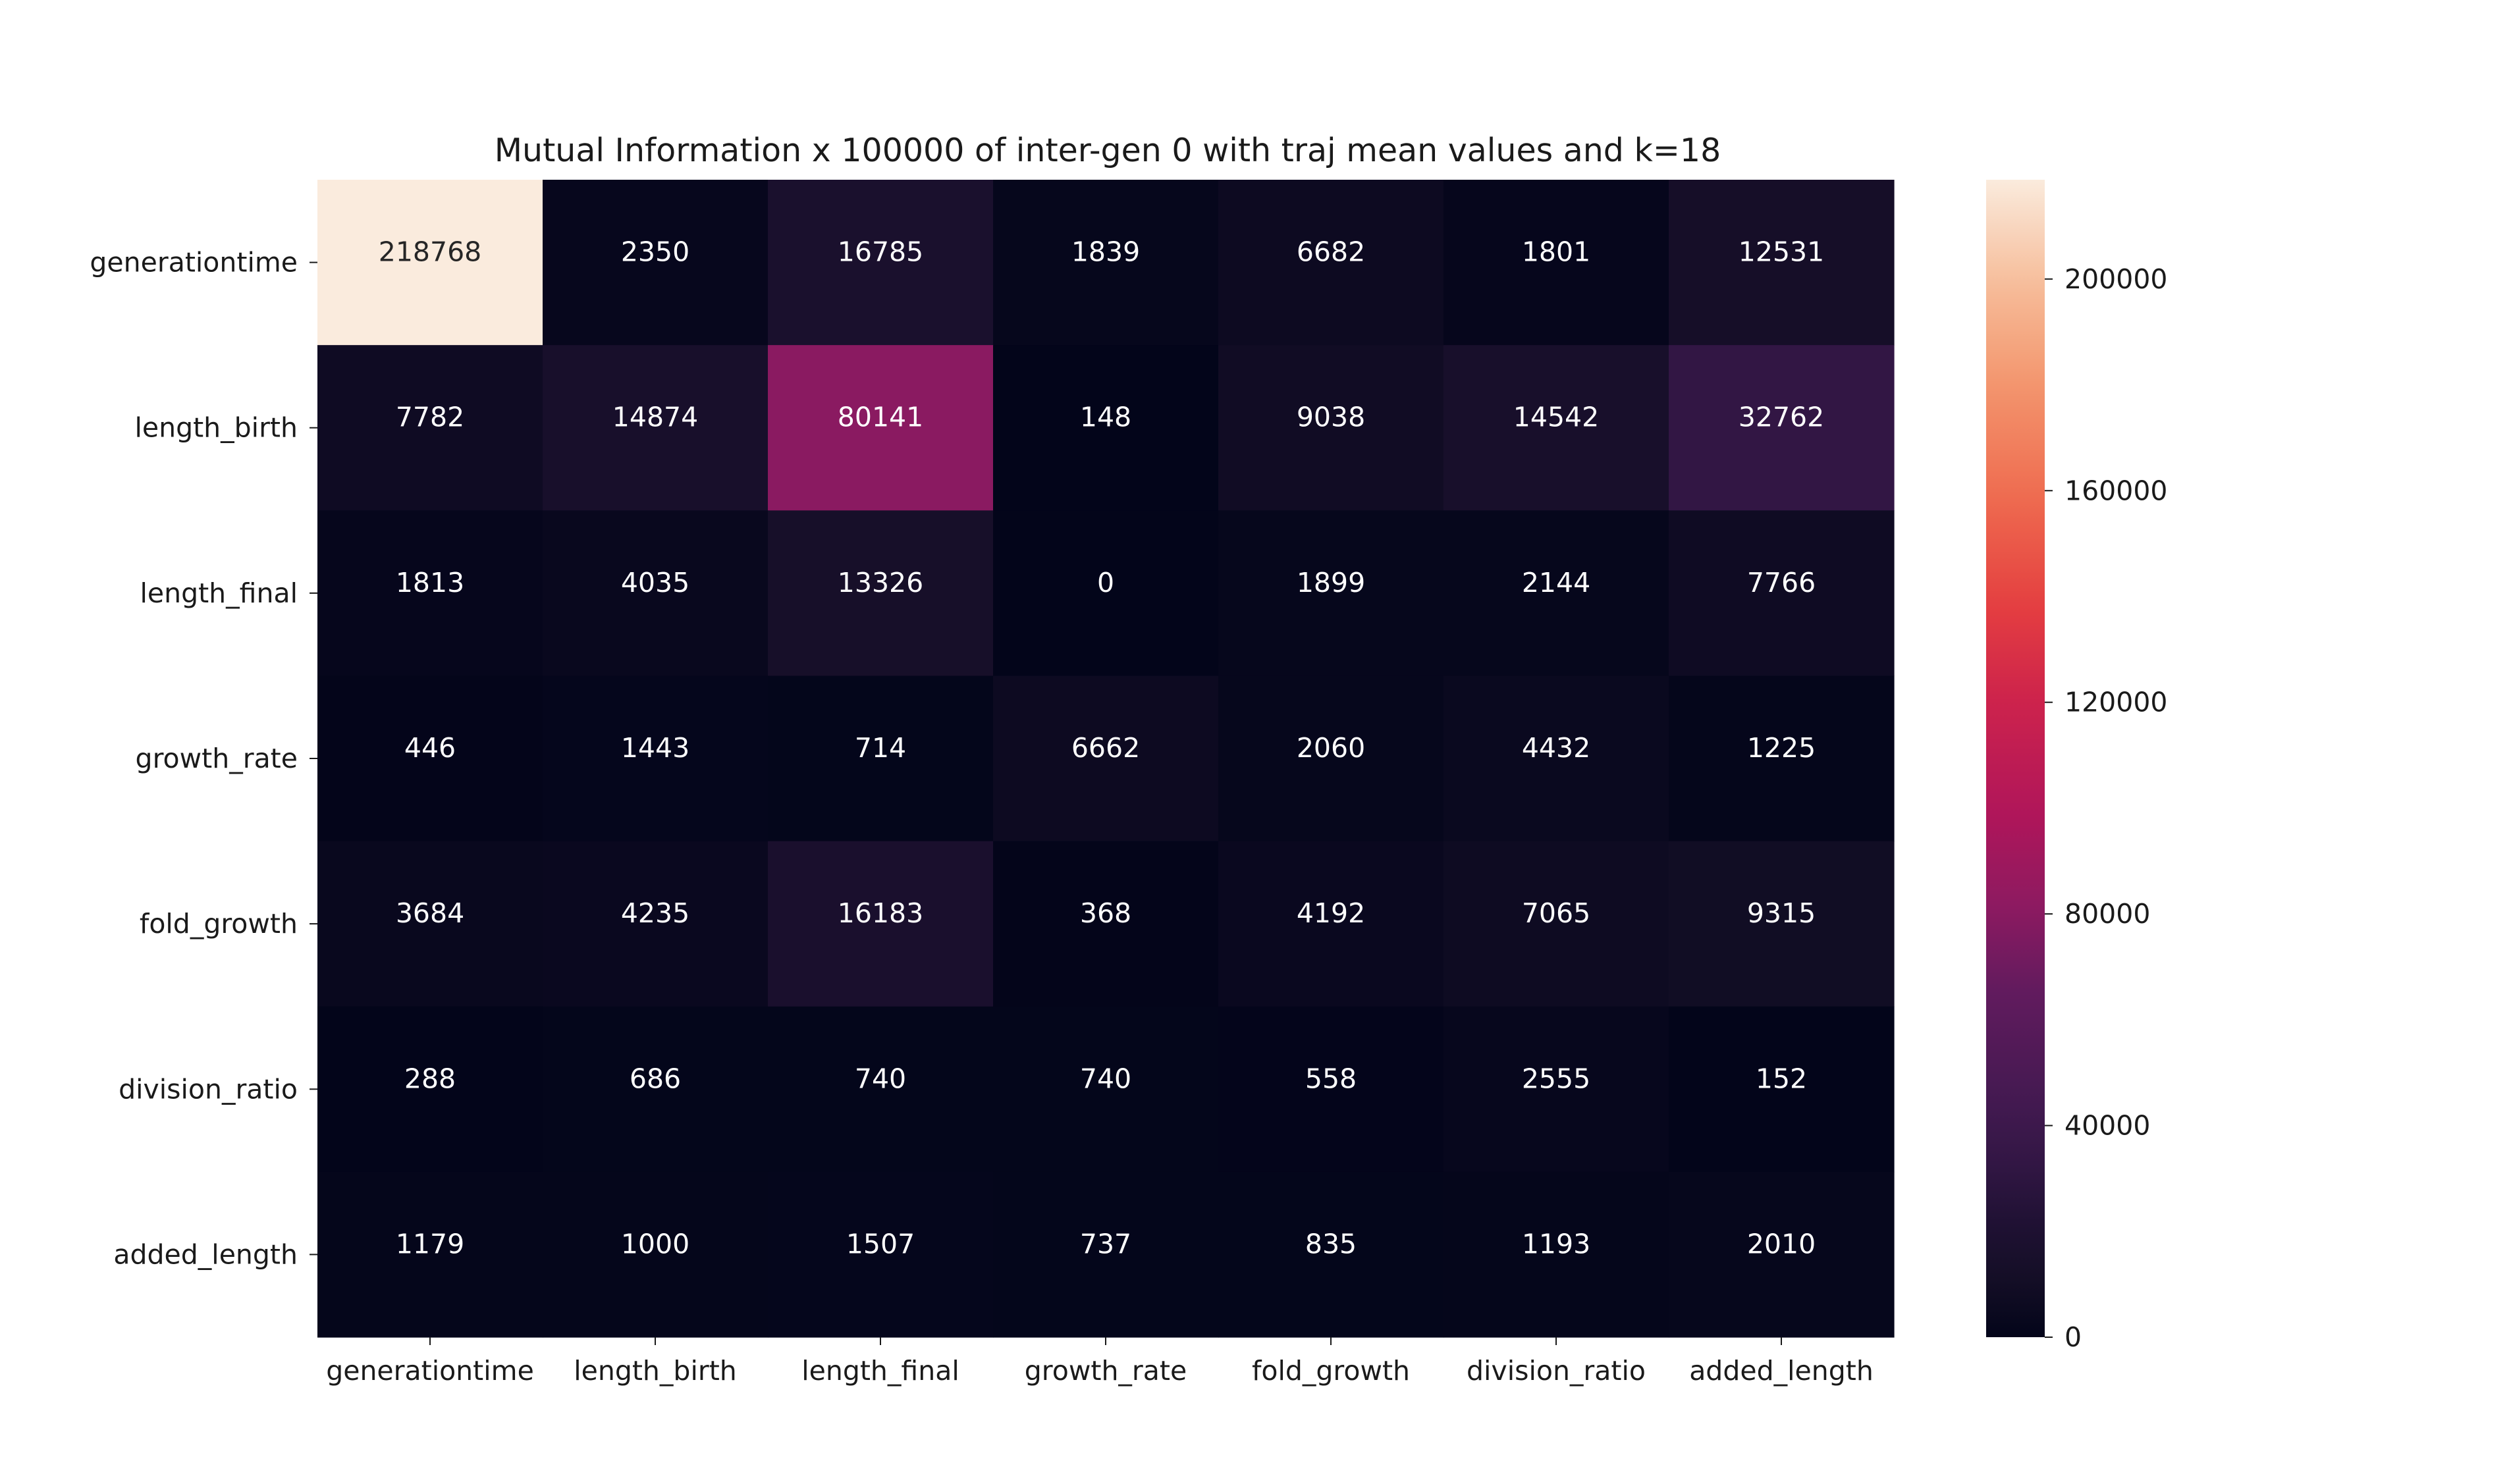 Image resolution: width=2509 pixels, height=1484 pixels. What do you see at coordinates (880, 417) in the screenshot?
I see `cell-value-label: 80141` at bounding box center [880, 417].